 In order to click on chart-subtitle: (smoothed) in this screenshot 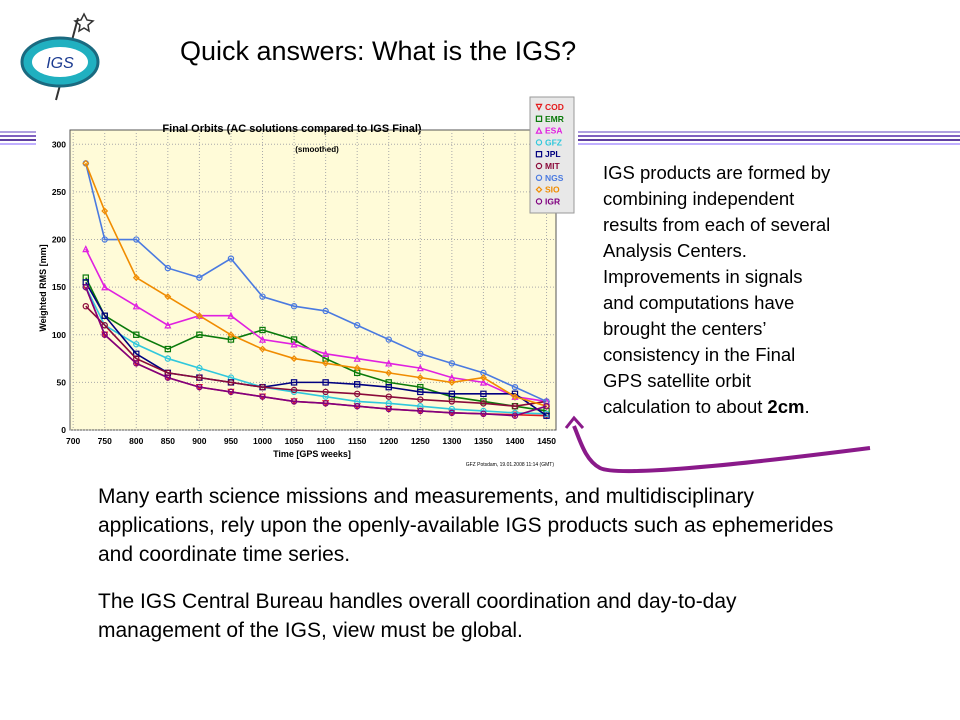, I will do `click(317, 149)`.